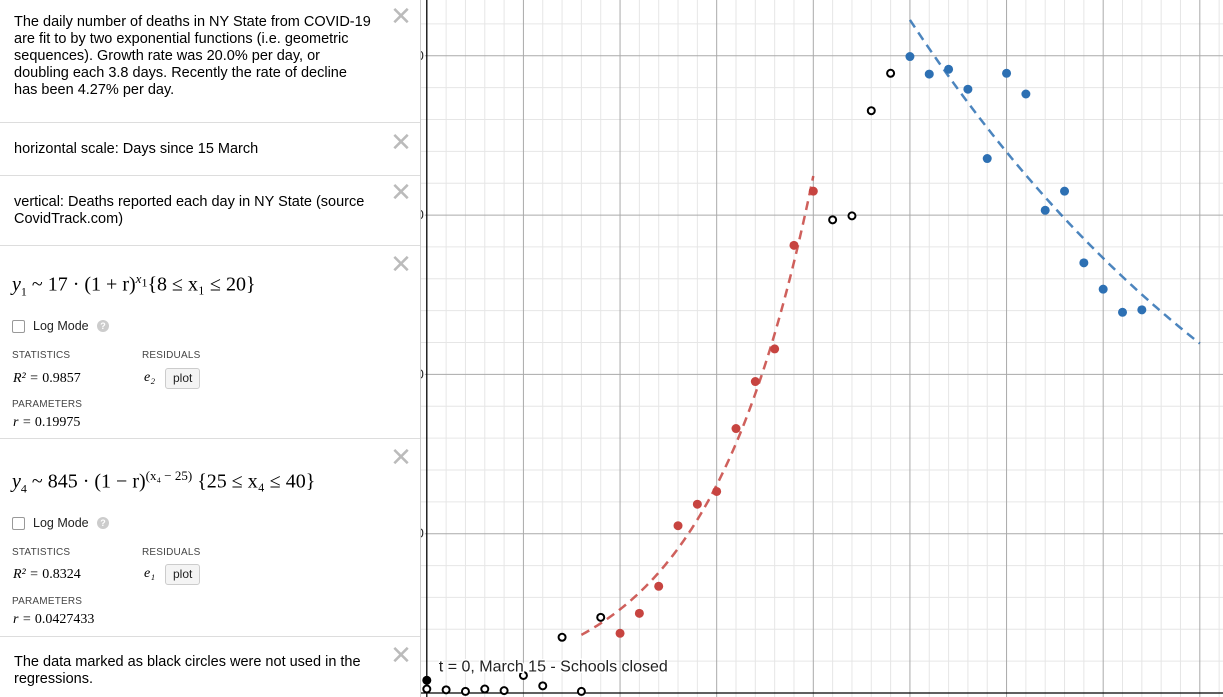 Image resolution: width=1223 pixels, height=697 pixels. I want to click on regression-2-exponent: (x₄ − 25), so click(169, 475).